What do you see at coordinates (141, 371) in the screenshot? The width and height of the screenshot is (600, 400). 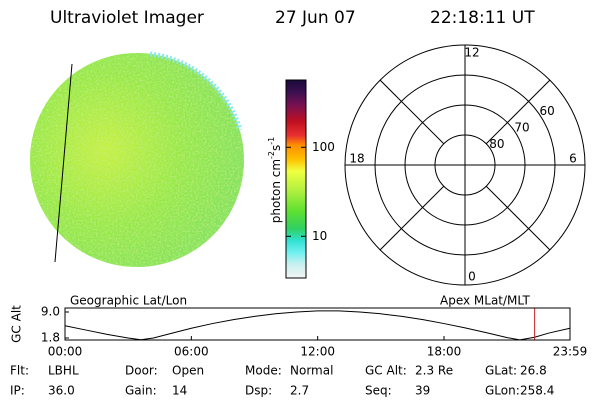 I see `field-label: Door:` at bounding box center [141, 371].